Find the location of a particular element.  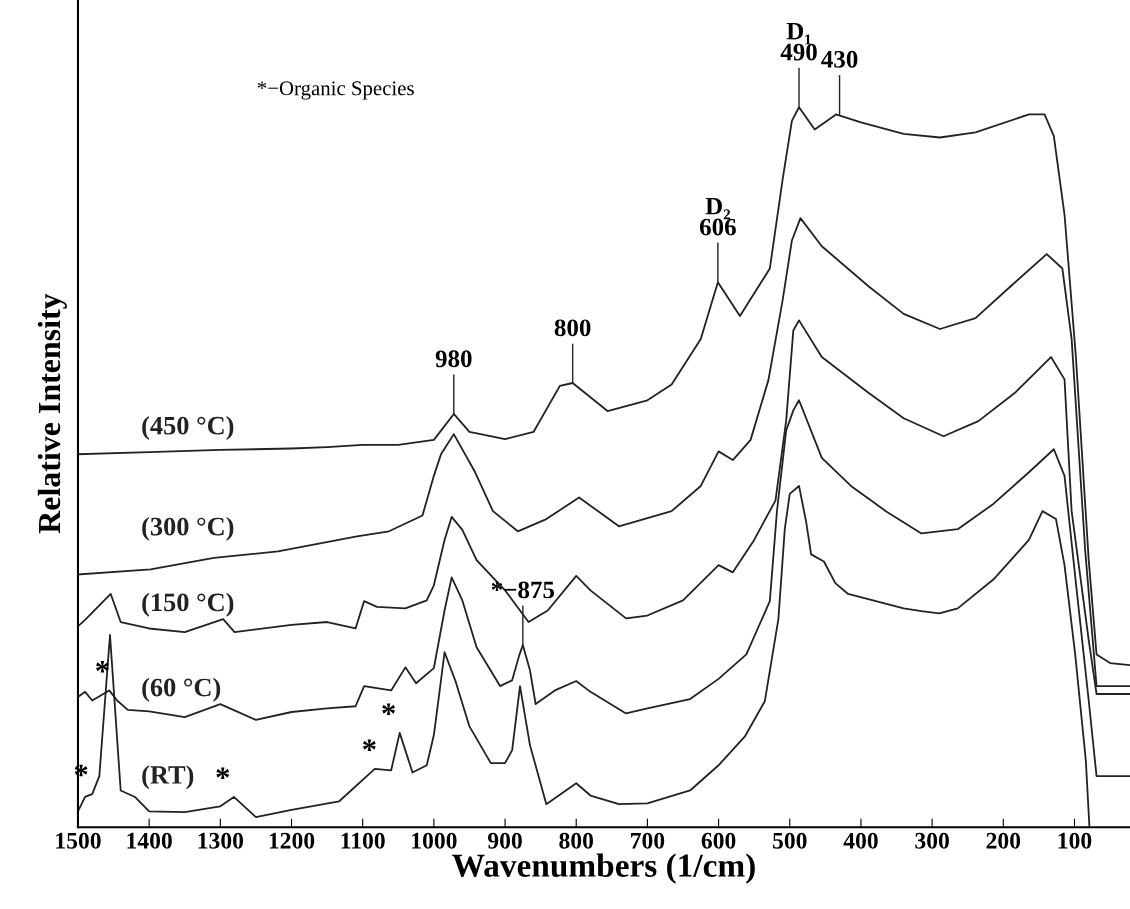

x-tick-label: 800 is located at coordinates (576, 840).